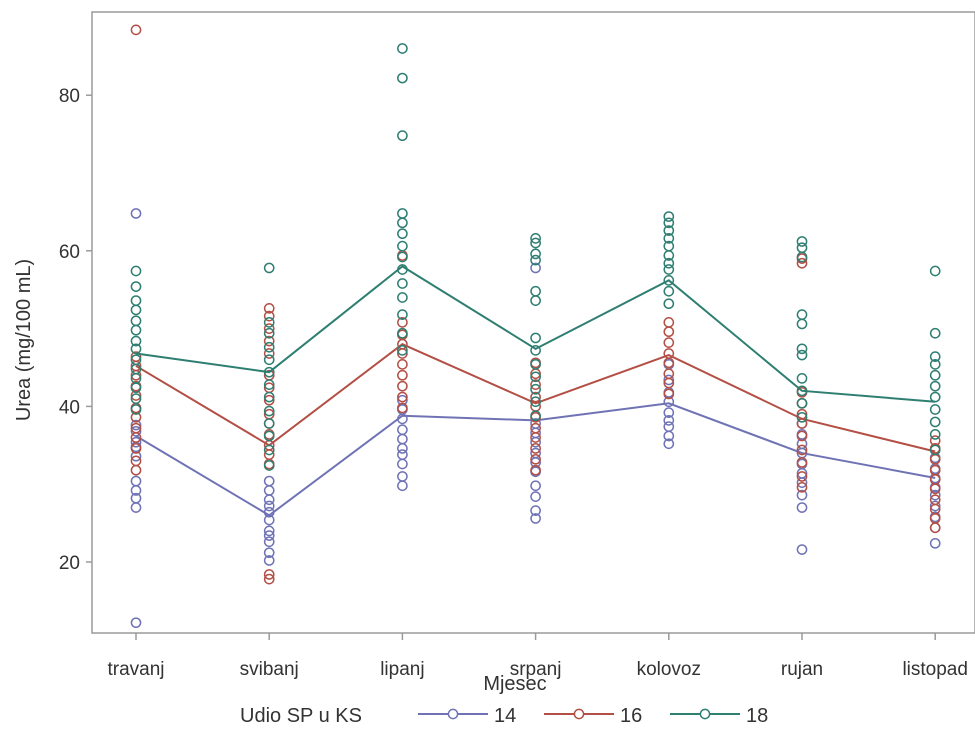 This screenshot has width=975, height=753. Describe the element at coordinates (536, 669) in the screenshot. I see `x-tick-label: srpanj` at that location.